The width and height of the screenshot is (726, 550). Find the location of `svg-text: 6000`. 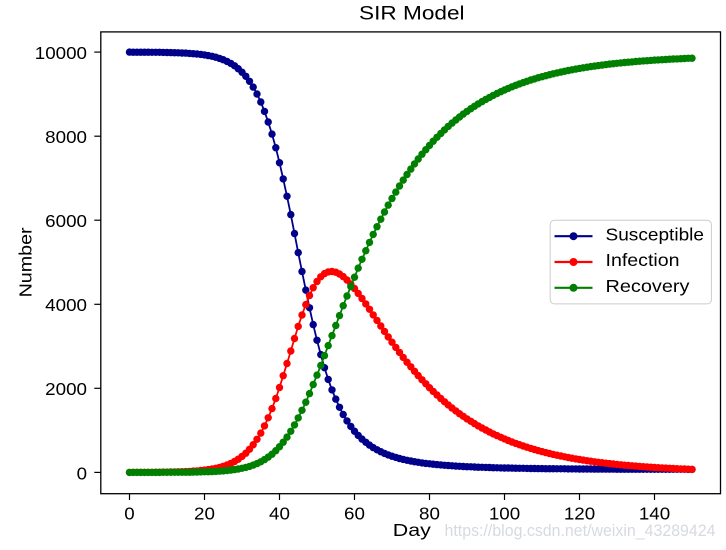

svg-text: 6000 is located at coordinates (66, 221).